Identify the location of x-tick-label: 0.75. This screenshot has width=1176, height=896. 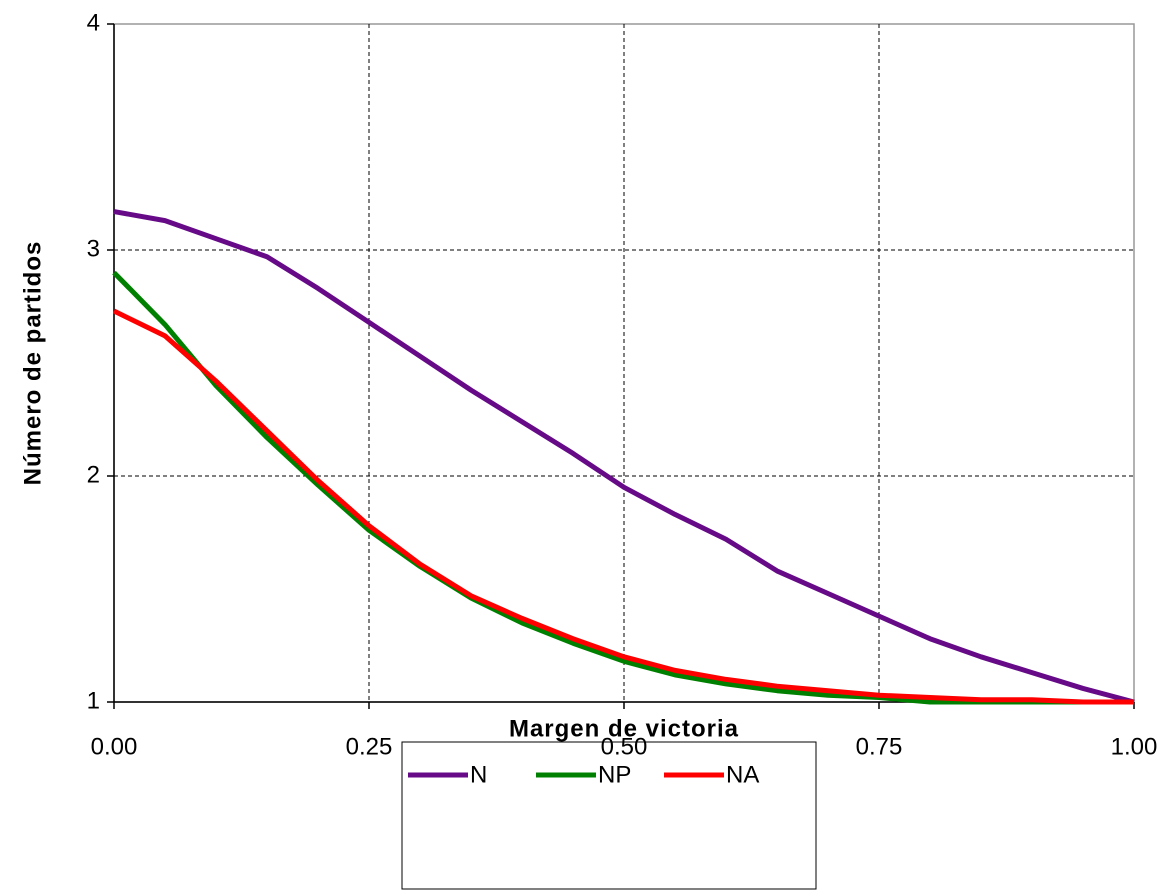
(879, 746).